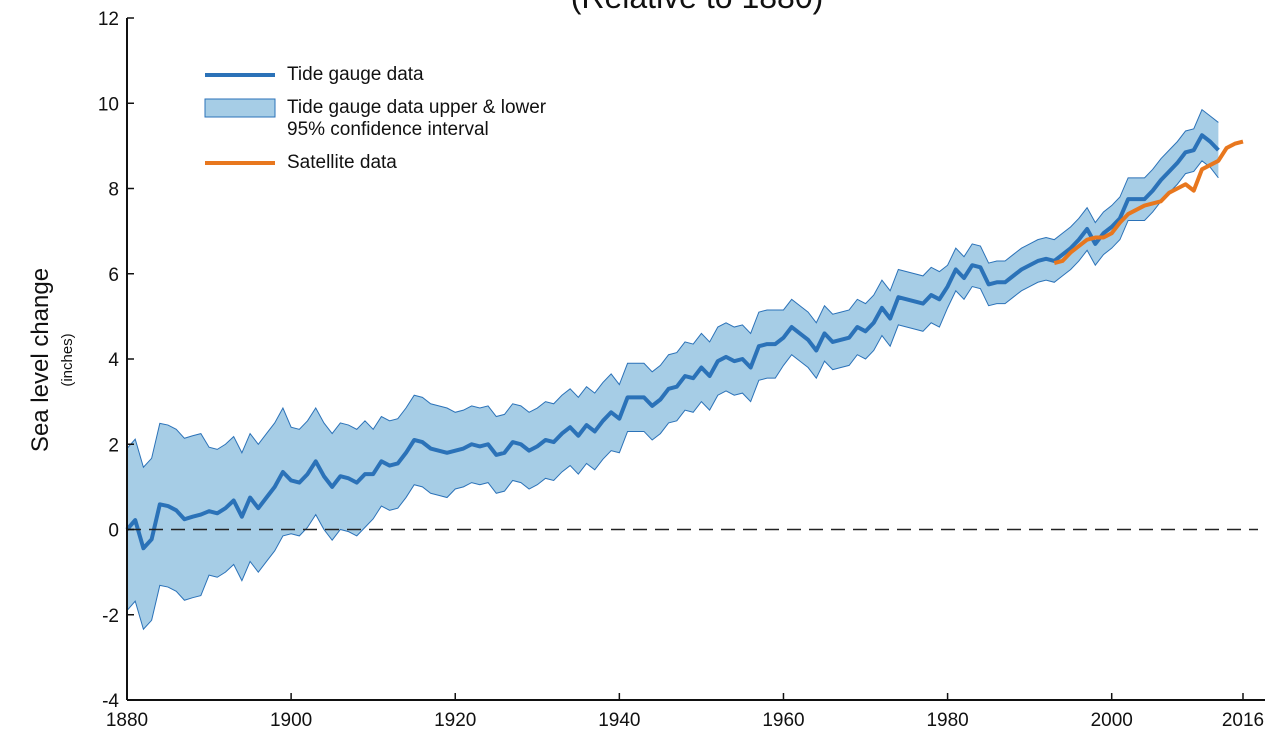 This screenshot has width=1270, height=735. Describe the element at coordinates (127, 720) in the screenshot. I see `x-tick-label: 1880` at that location.